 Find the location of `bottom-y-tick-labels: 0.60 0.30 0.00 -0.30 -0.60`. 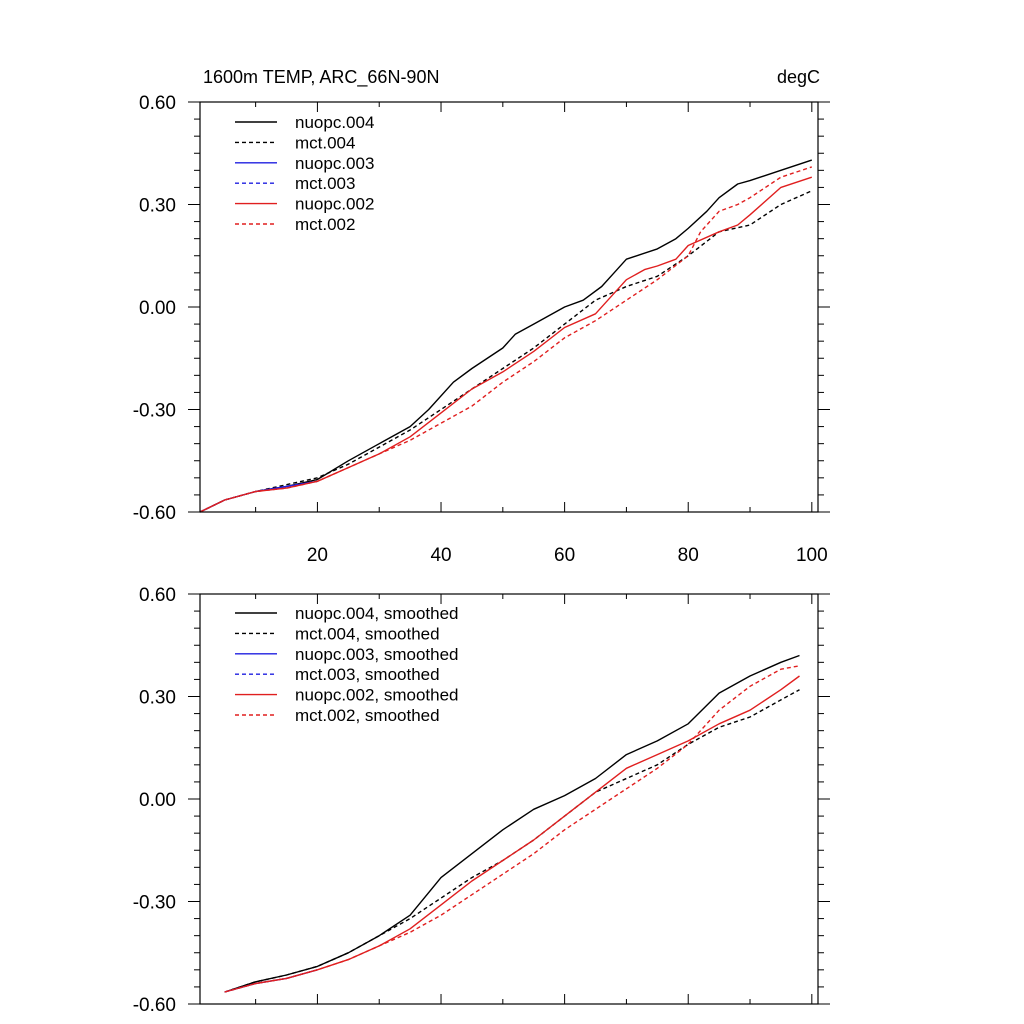

bottom-y-tick-labels: 0.60 0.30 0.00 -0.30 -0.60 is located at coordinates (154, 800).